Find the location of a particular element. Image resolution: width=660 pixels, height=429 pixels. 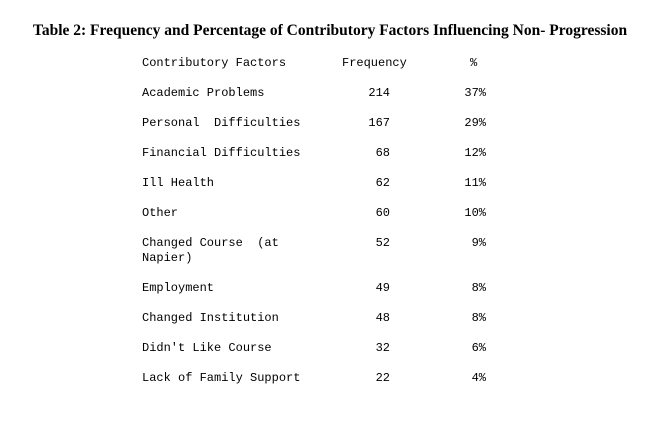

row-percent: 10% is located at coordinates (475, 213).